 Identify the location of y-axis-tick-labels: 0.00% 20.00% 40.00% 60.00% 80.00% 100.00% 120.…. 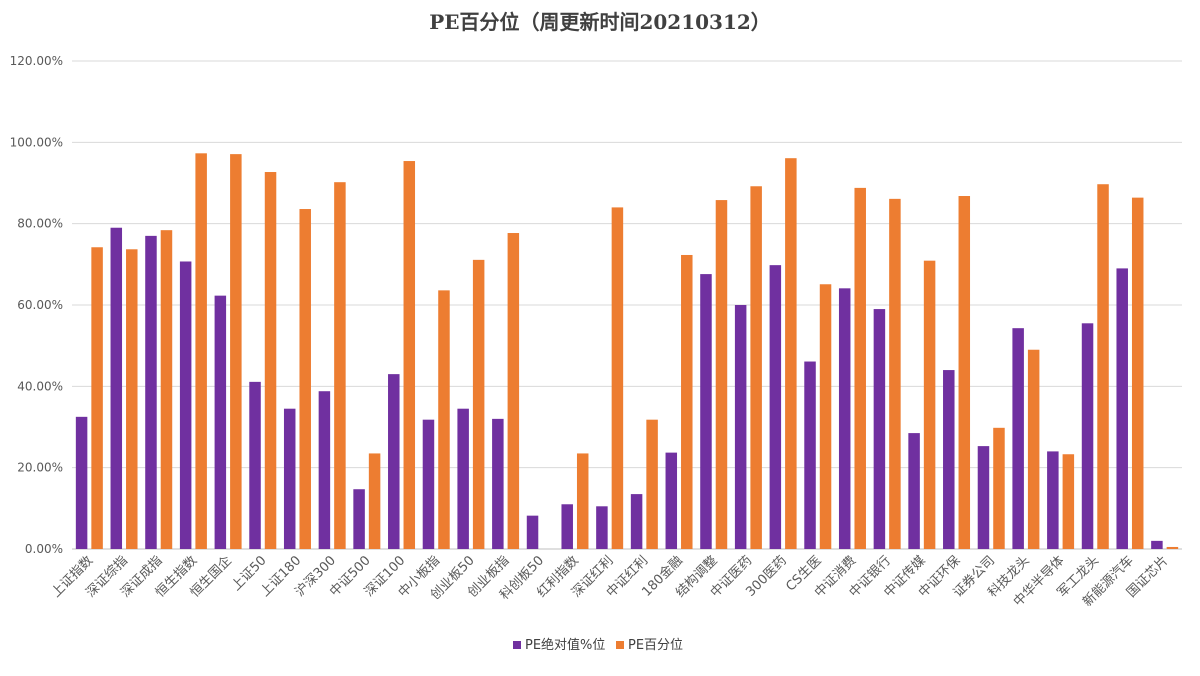
(36, 305).